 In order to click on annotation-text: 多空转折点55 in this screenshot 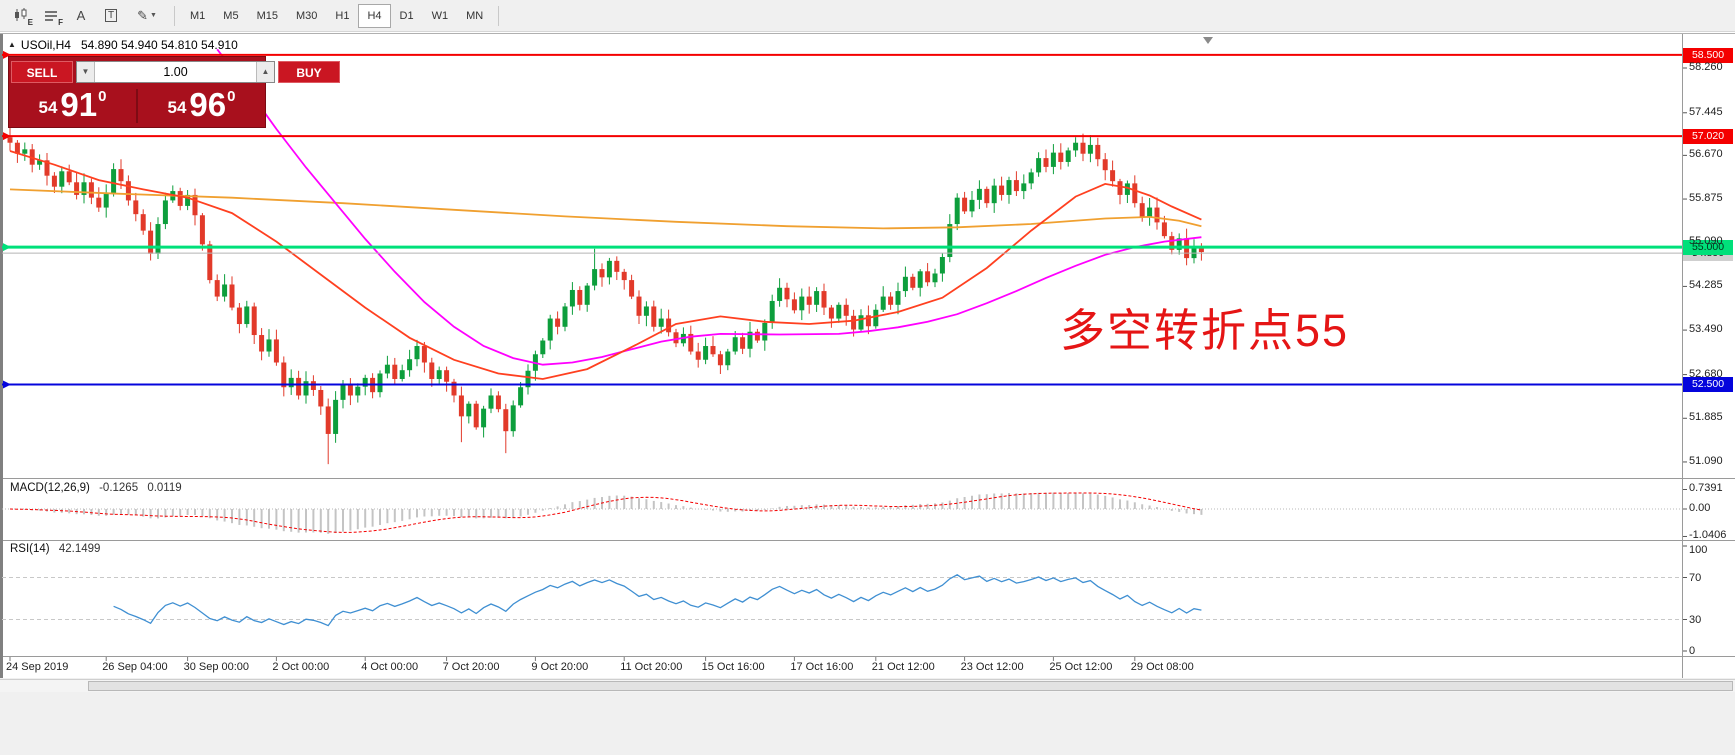, I will do `click(1205, 330)`.